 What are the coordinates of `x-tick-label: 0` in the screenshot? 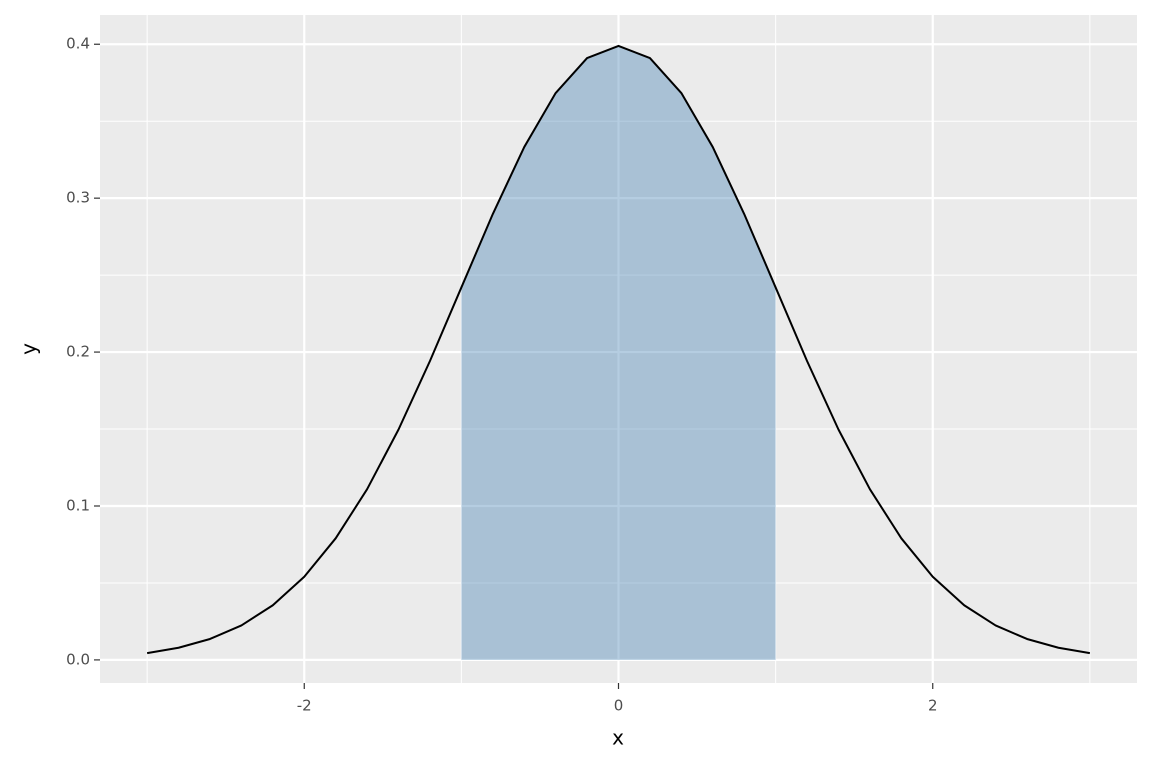 It's located at (619, 706).